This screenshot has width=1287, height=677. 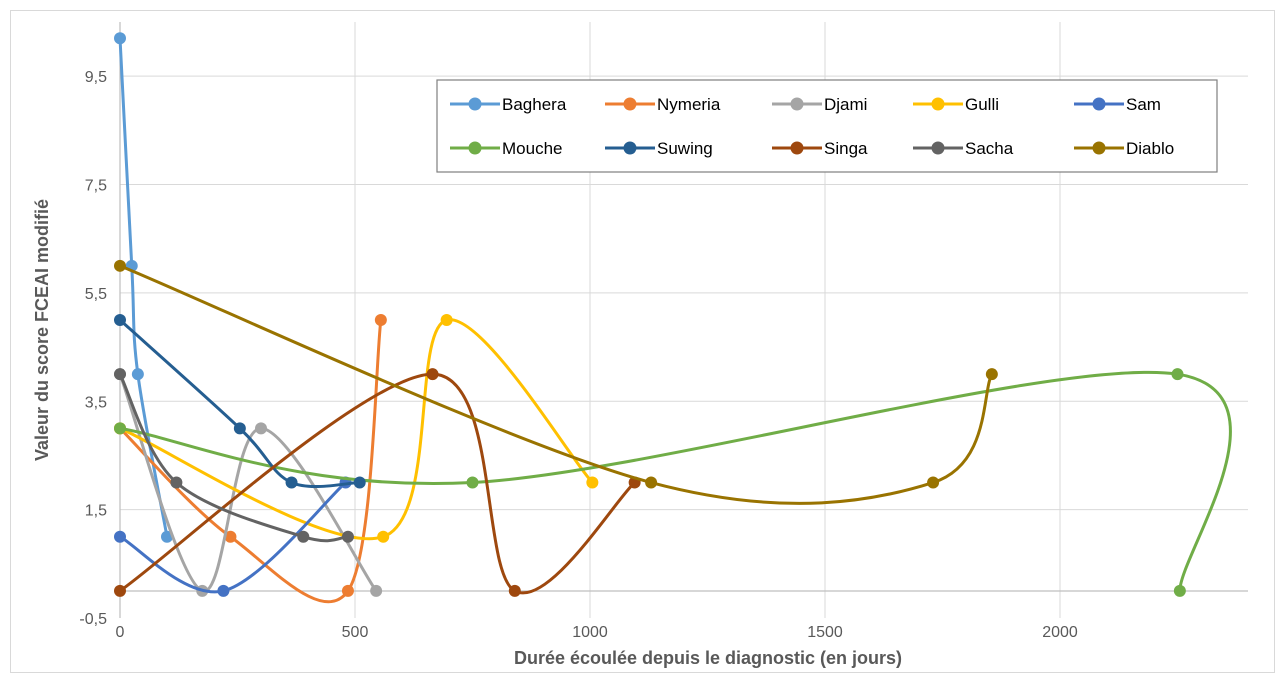 What do you see at coordinates (685, 148) in the screenshot?
I see `legend-label: Suwing` at bounding box center [685, 148].